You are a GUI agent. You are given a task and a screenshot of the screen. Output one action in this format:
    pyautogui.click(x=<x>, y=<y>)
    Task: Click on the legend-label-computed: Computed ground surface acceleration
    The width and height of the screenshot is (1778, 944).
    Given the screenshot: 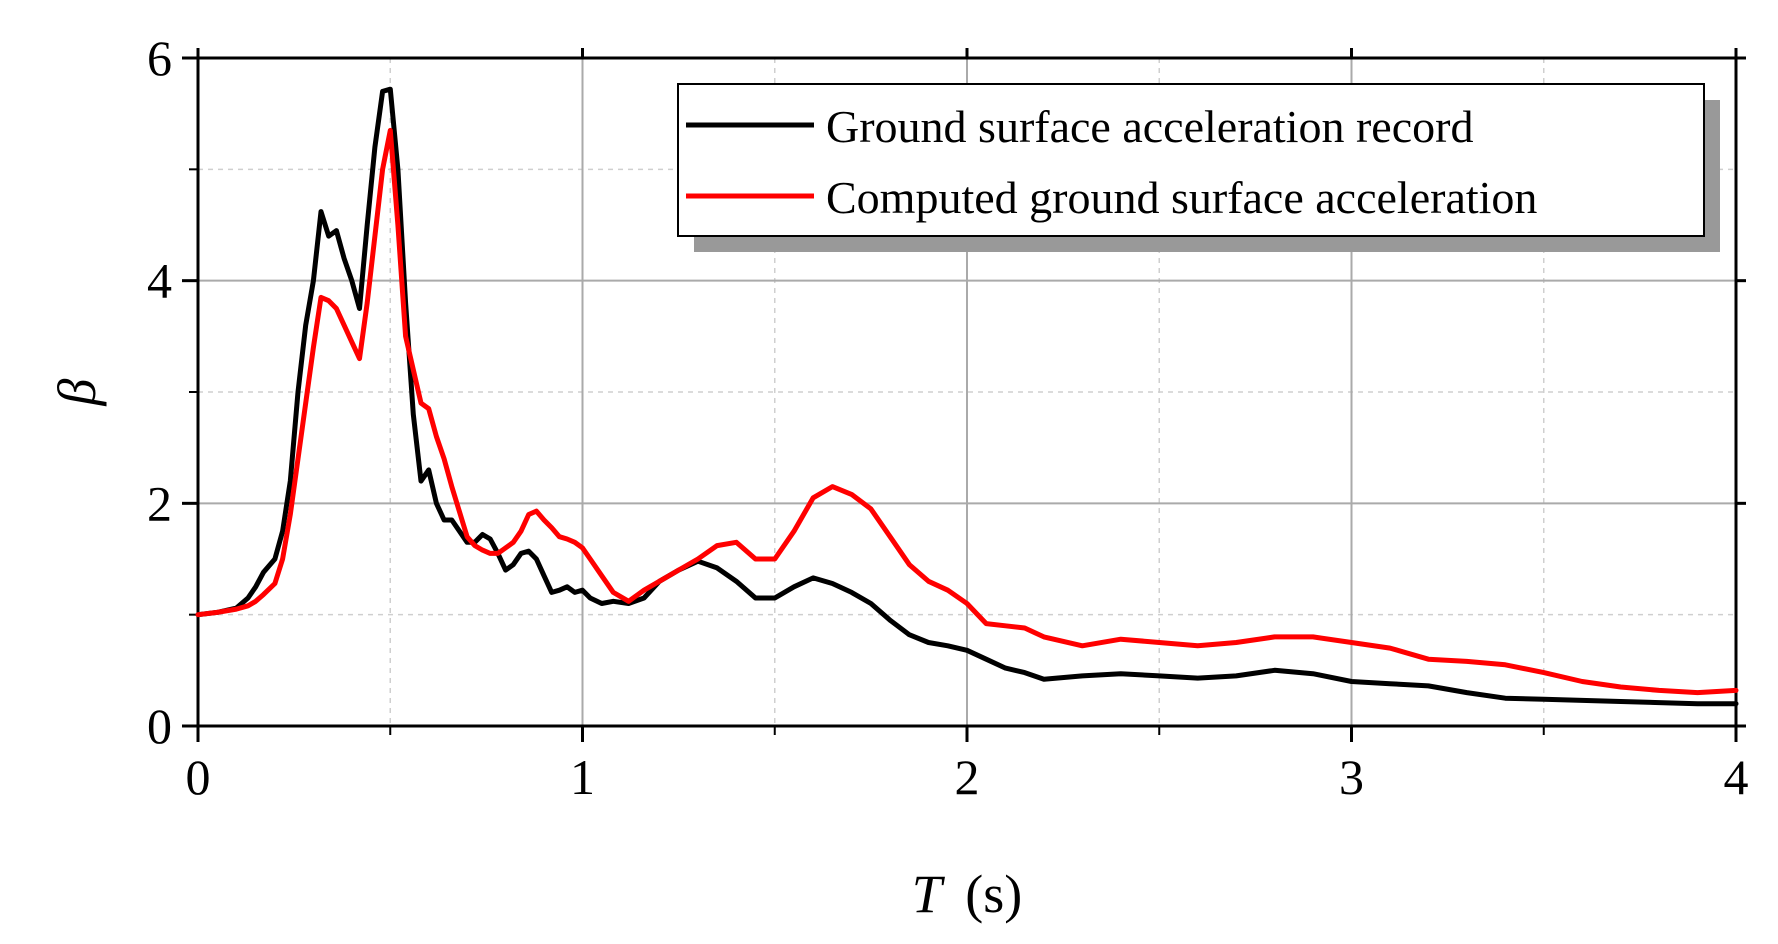 What is the action you would take?
    pyautogui.click(x=1181, y=197)
    